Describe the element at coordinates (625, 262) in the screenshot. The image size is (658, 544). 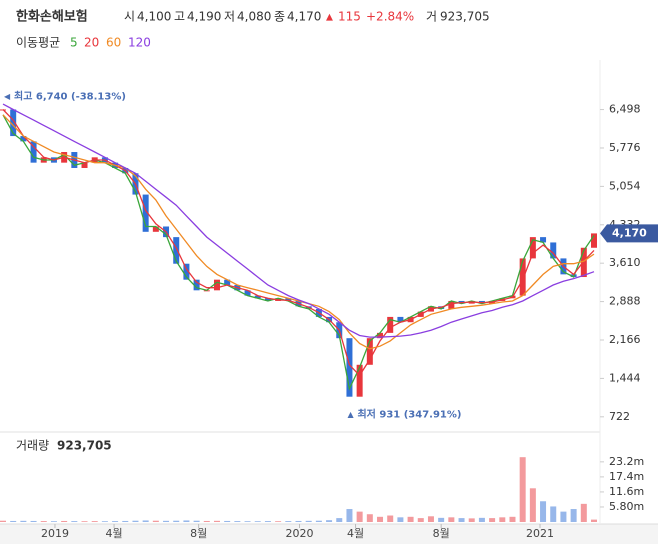
I see `y-tick-label: 3,610` at that location.